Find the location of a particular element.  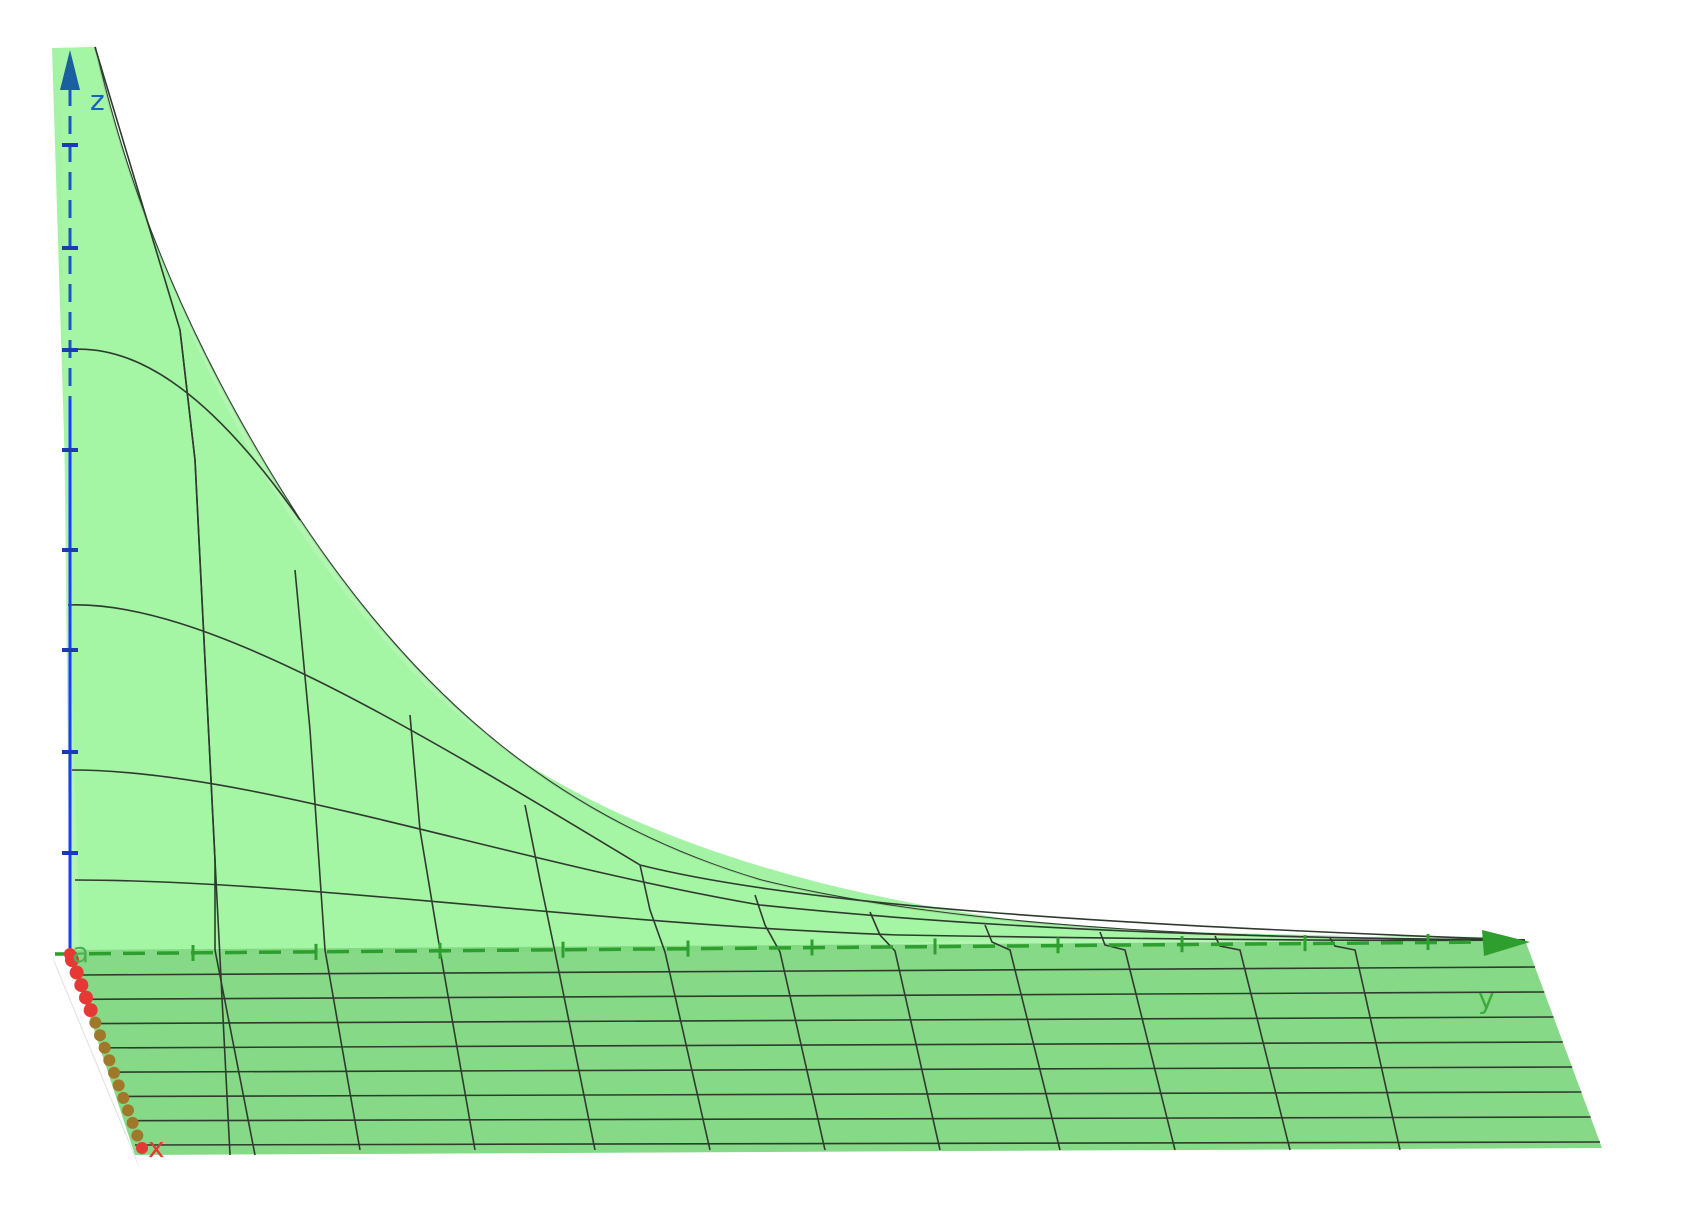

point-a-label: a is located at coordinates (80, 952).